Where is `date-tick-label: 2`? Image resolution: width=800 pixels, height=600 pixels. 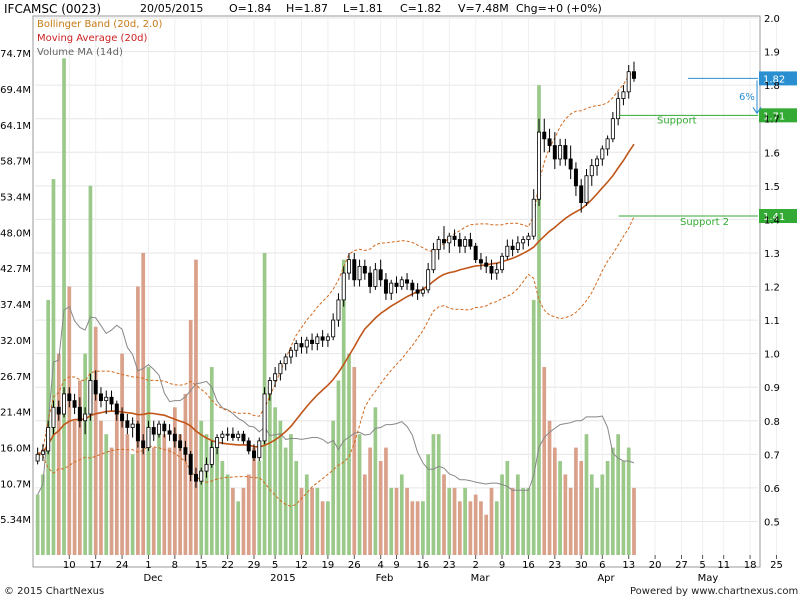
date-tick-label: 2 is located at coordinates (475, 565).